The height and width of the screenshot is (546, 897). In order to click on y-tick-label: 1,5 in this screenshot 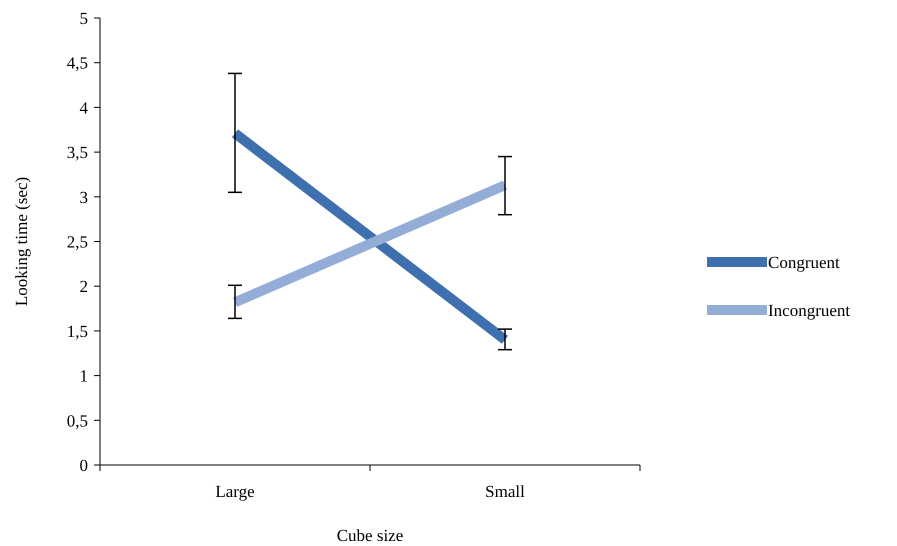, I will do `click(77, 331)`.